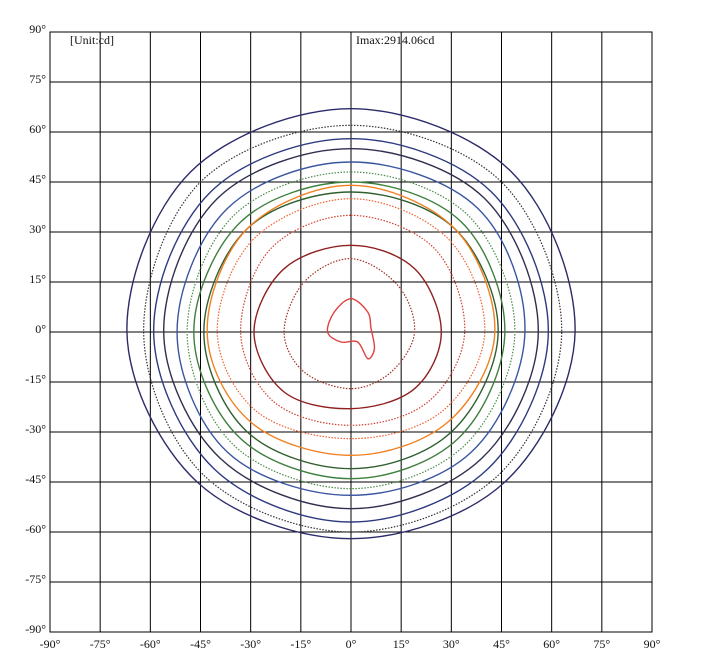  What do you see at coordinates (35, 479) in the screenshot?
I see `y-tick-label: -45°` at bounding box center [35, 479].